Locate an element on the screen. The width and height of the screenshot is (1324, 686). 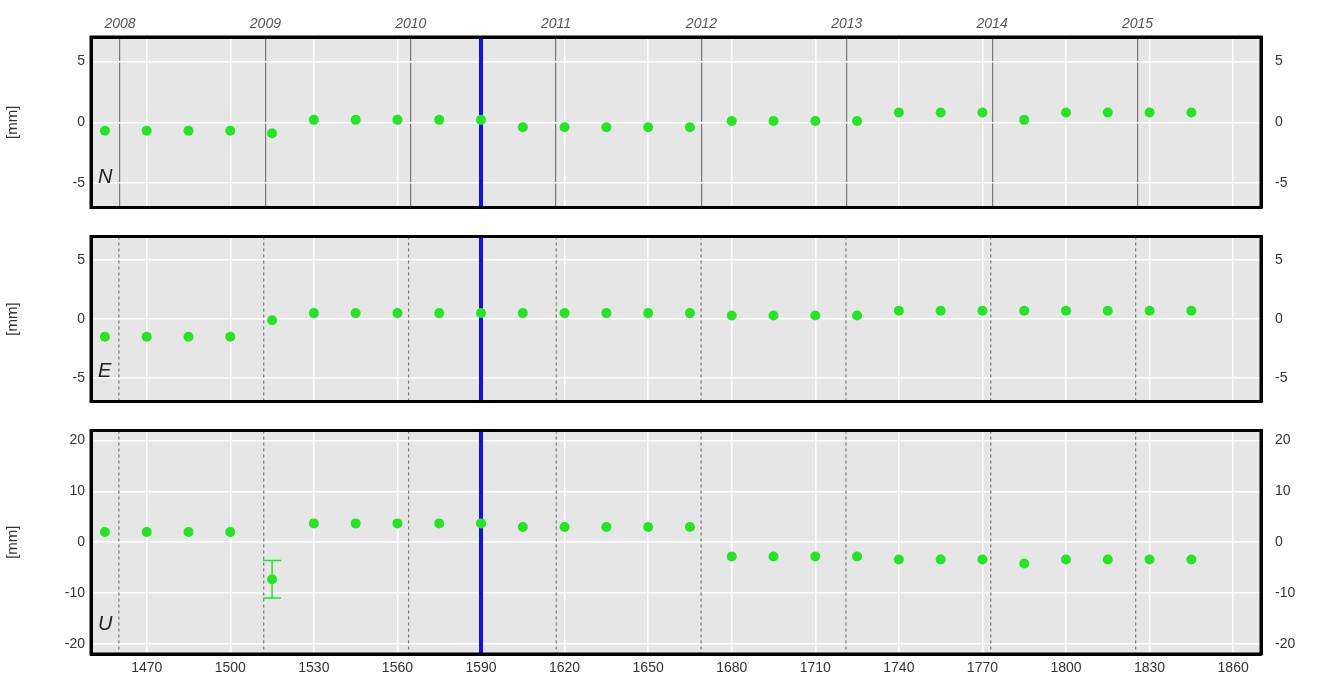
x-tick-label: 1500 is located at coordinates (230, 667).